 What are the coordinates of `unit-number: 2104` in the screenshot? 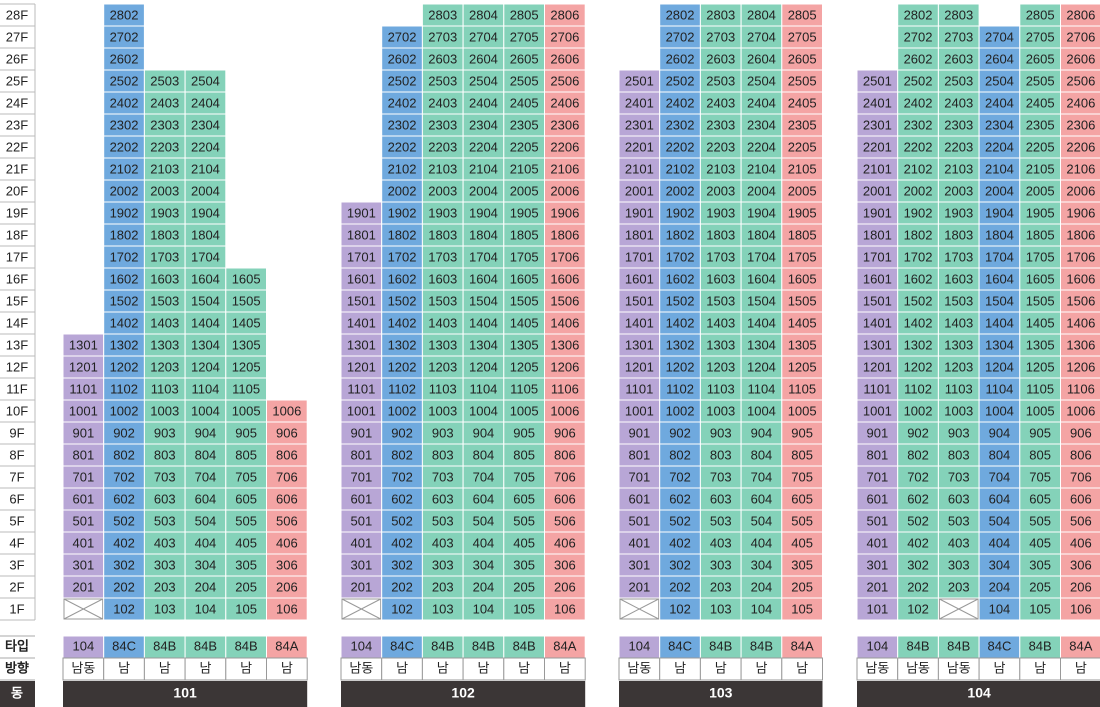 It's located at (483, 168).